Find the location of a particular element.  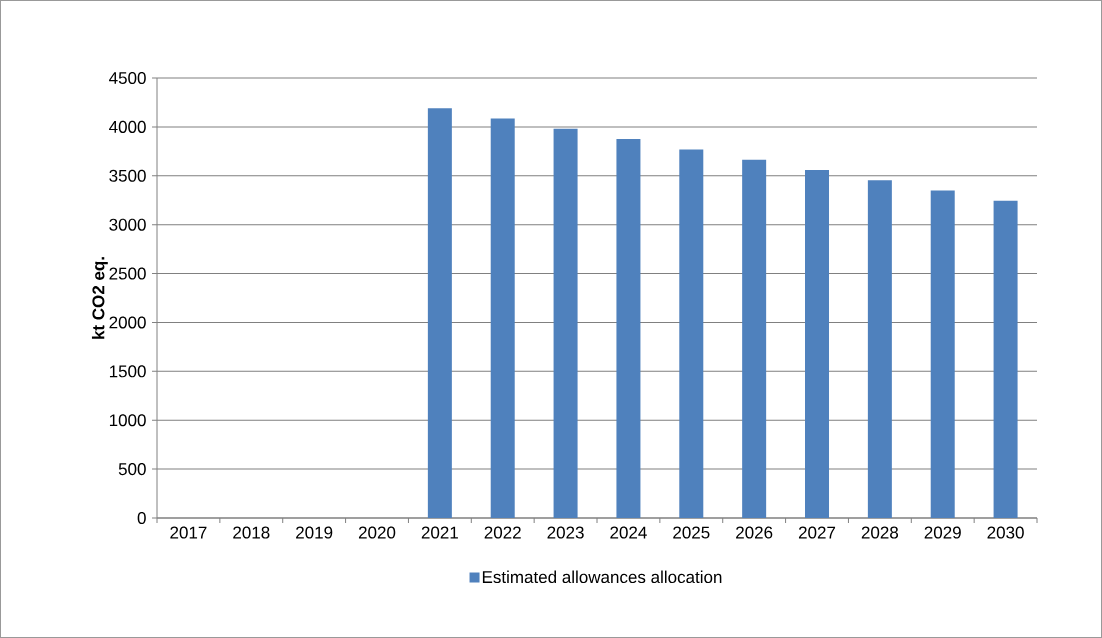

y-tick-label: 2000 is located at coordinates (127, 322).